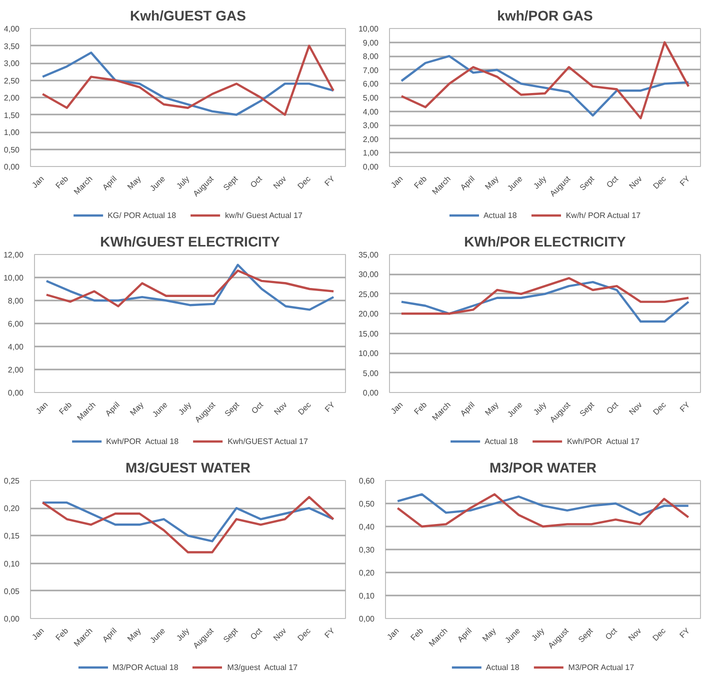 This screenshot has width=716, height=689. Describe the element at coordinates (142, 215) in the screenshot. I see `legend-label: KG/ POR Actual 18` at that location.